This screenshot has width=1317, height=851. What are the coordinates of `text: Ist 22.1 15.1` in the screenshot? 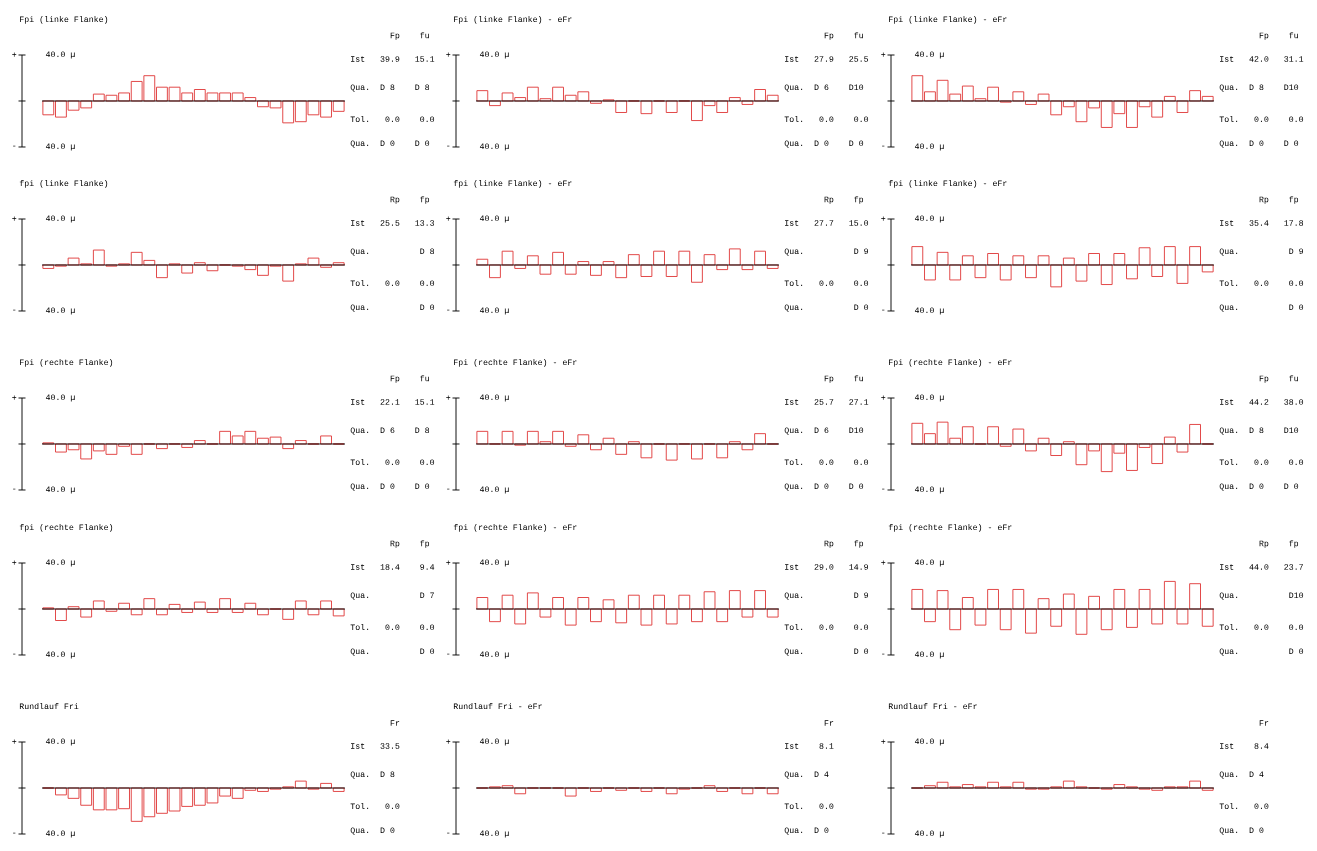 It's located at (393, 402).